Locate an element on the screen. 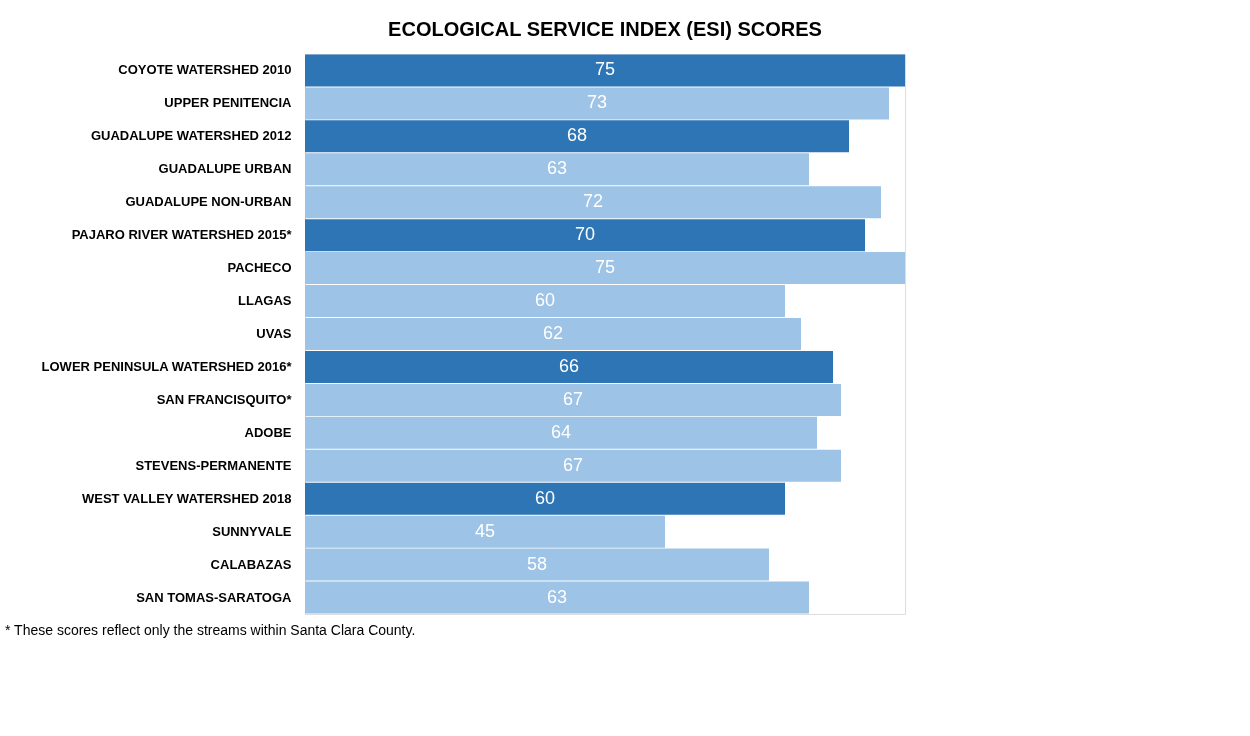 The width and height of the screenshot is (1250, 736). data-label: 72 is located at coordinates (593, 201).